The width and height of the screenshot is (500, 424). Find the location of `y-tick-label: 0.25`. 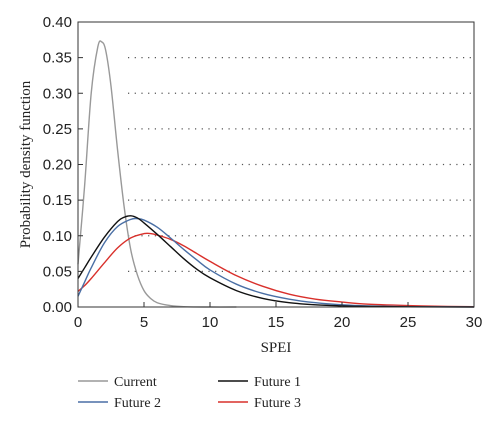

y-tick-label: 0.25 is located at coordinates (57, 129).